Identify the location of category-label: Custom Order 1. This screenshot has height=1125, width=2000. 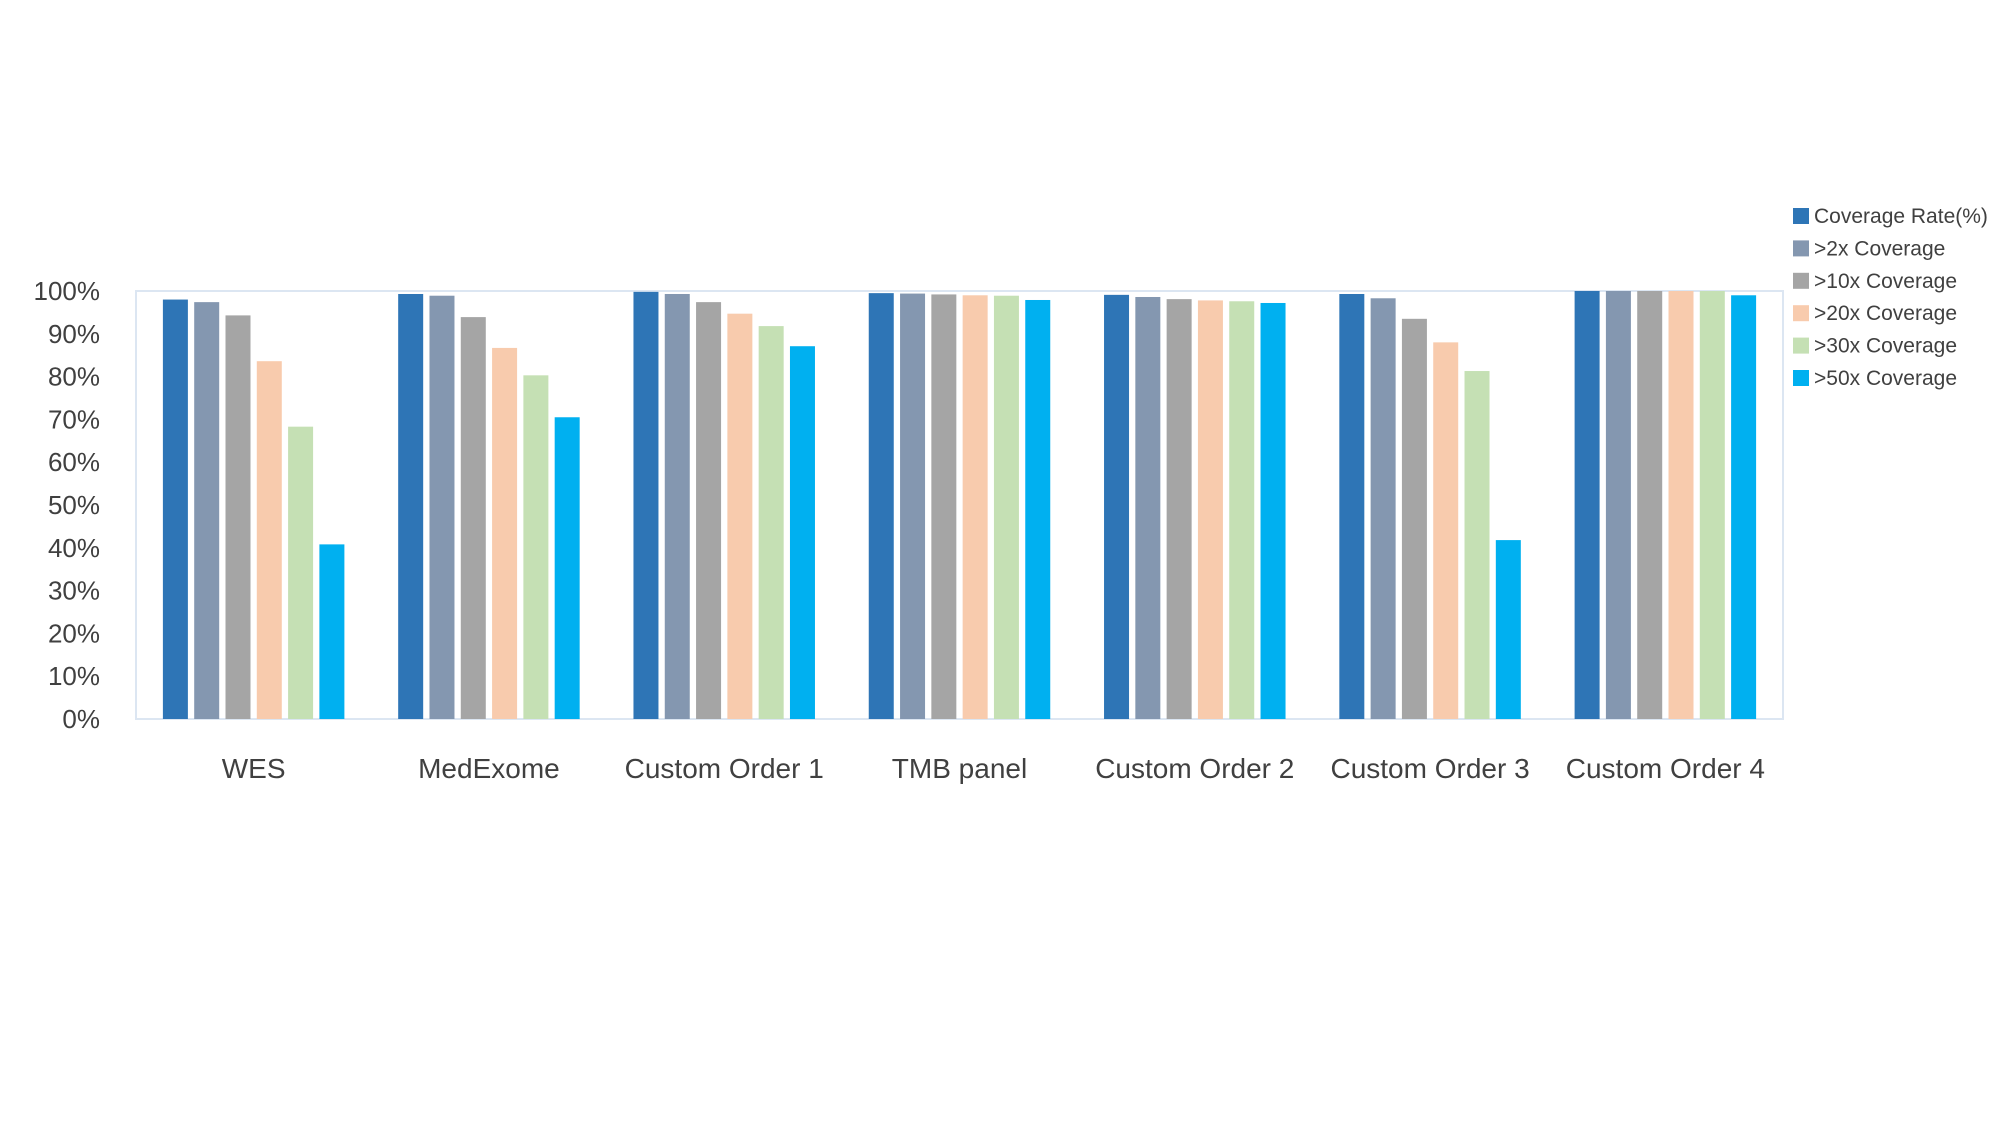
(724, 768).